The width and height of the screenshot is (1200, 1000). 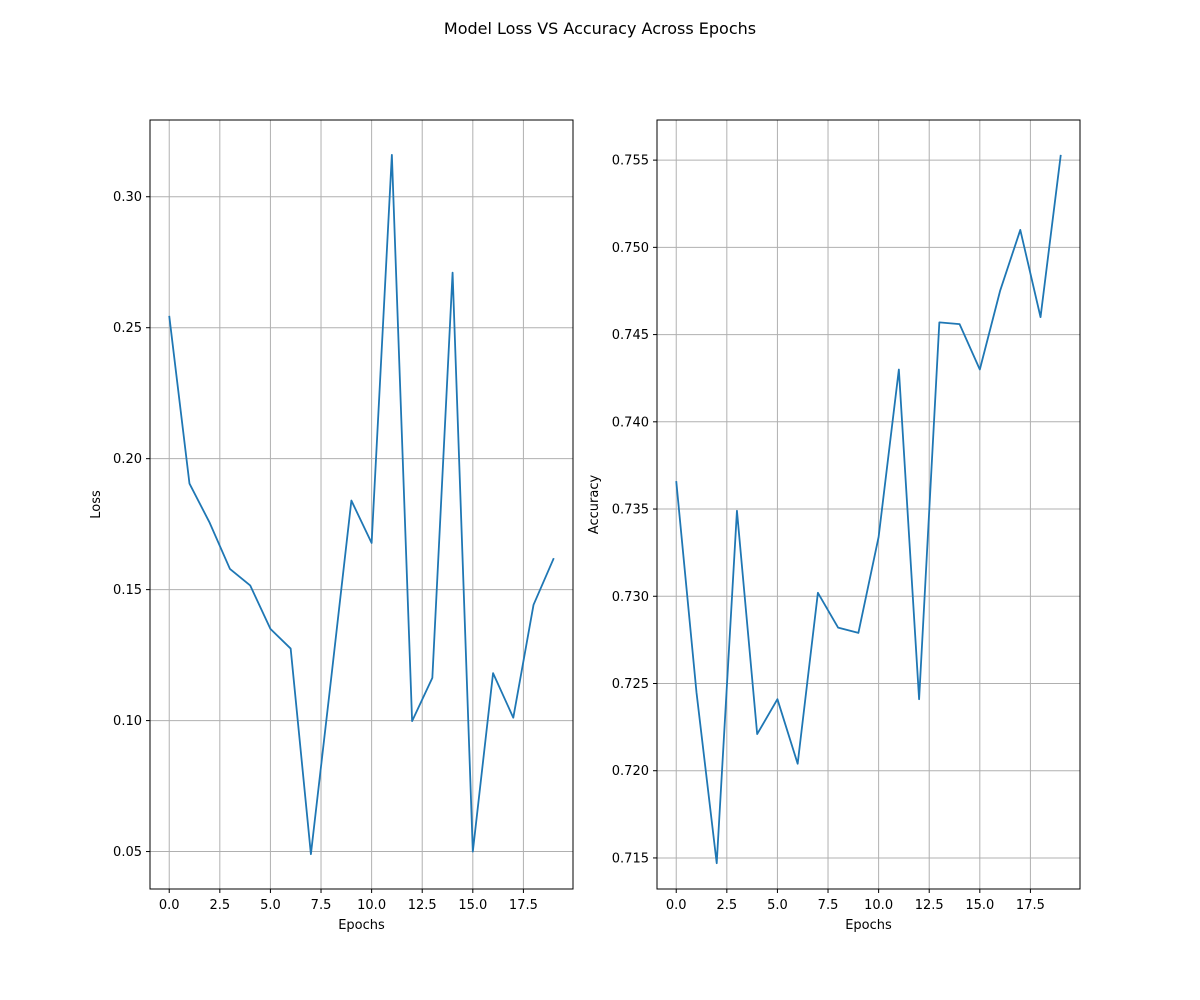 I want to click on loss-y-tick-label: 0.20, so click(x=127, y=459).